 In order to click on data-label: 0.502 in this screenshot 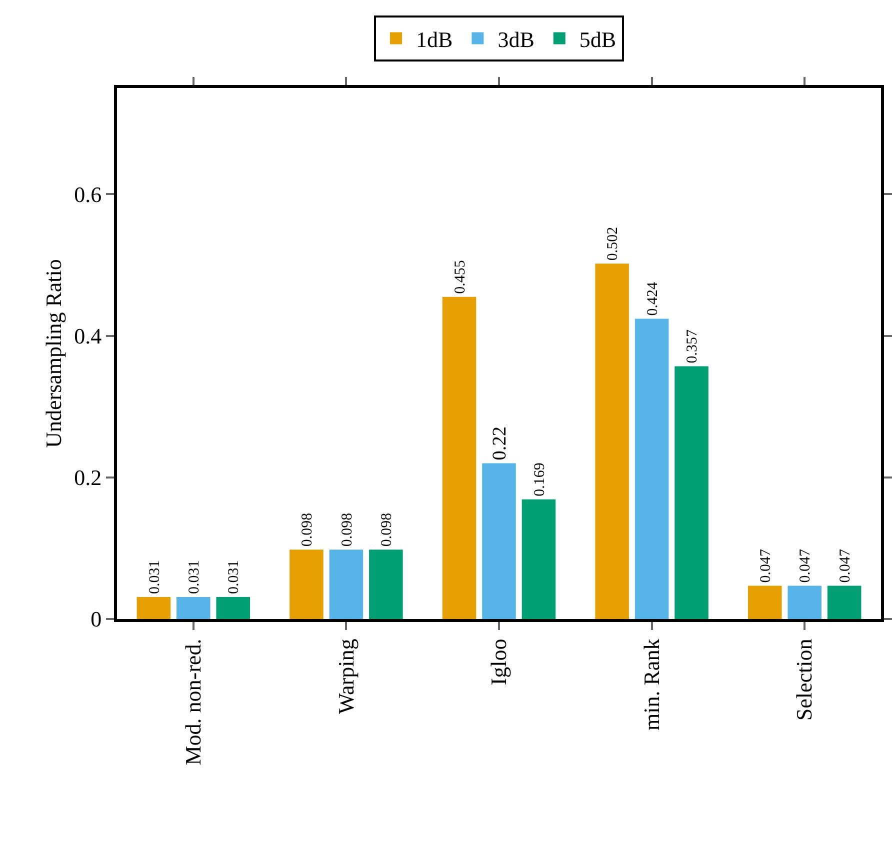, I will do `click(613, 243)`.